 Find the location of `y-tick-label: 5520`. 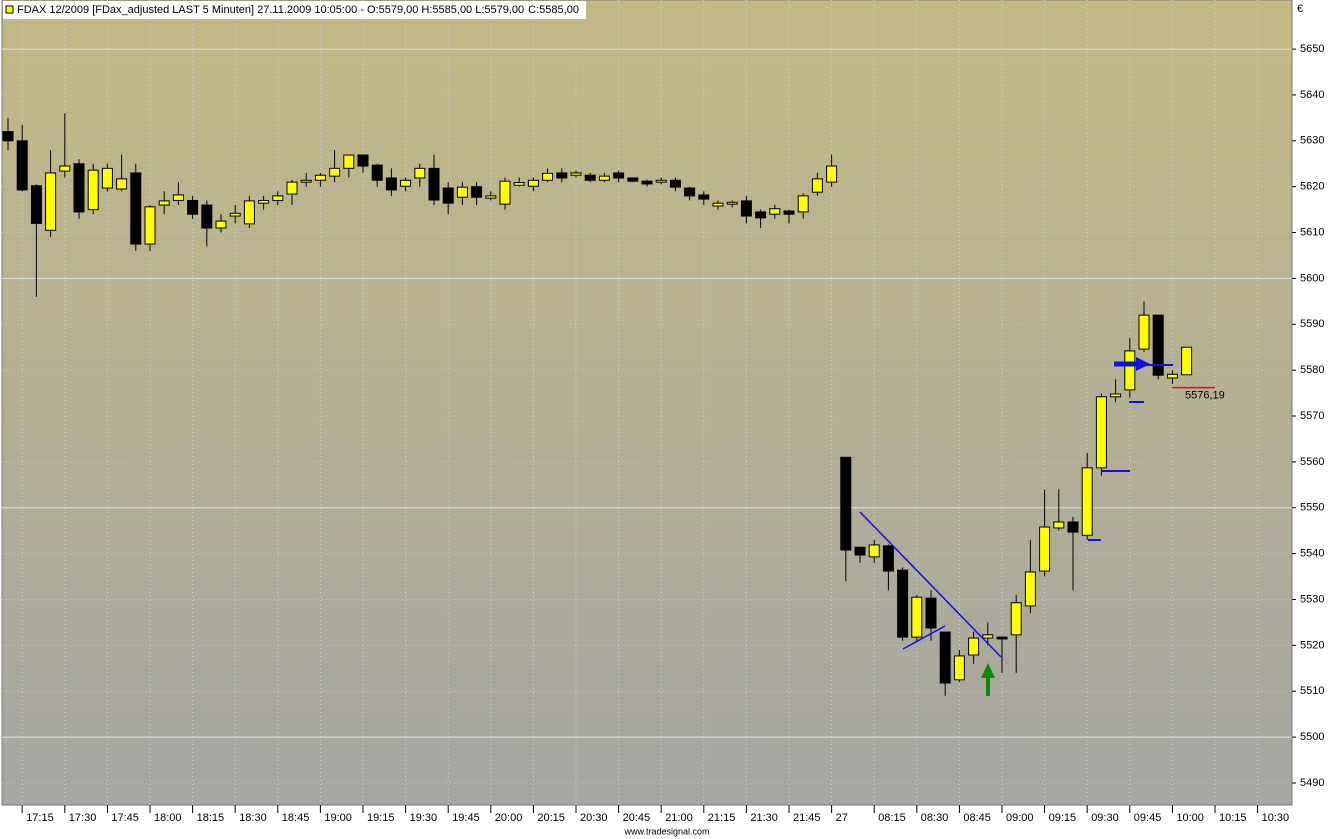

y-tick-label: 5520 is located at coordinates (1312, 645).